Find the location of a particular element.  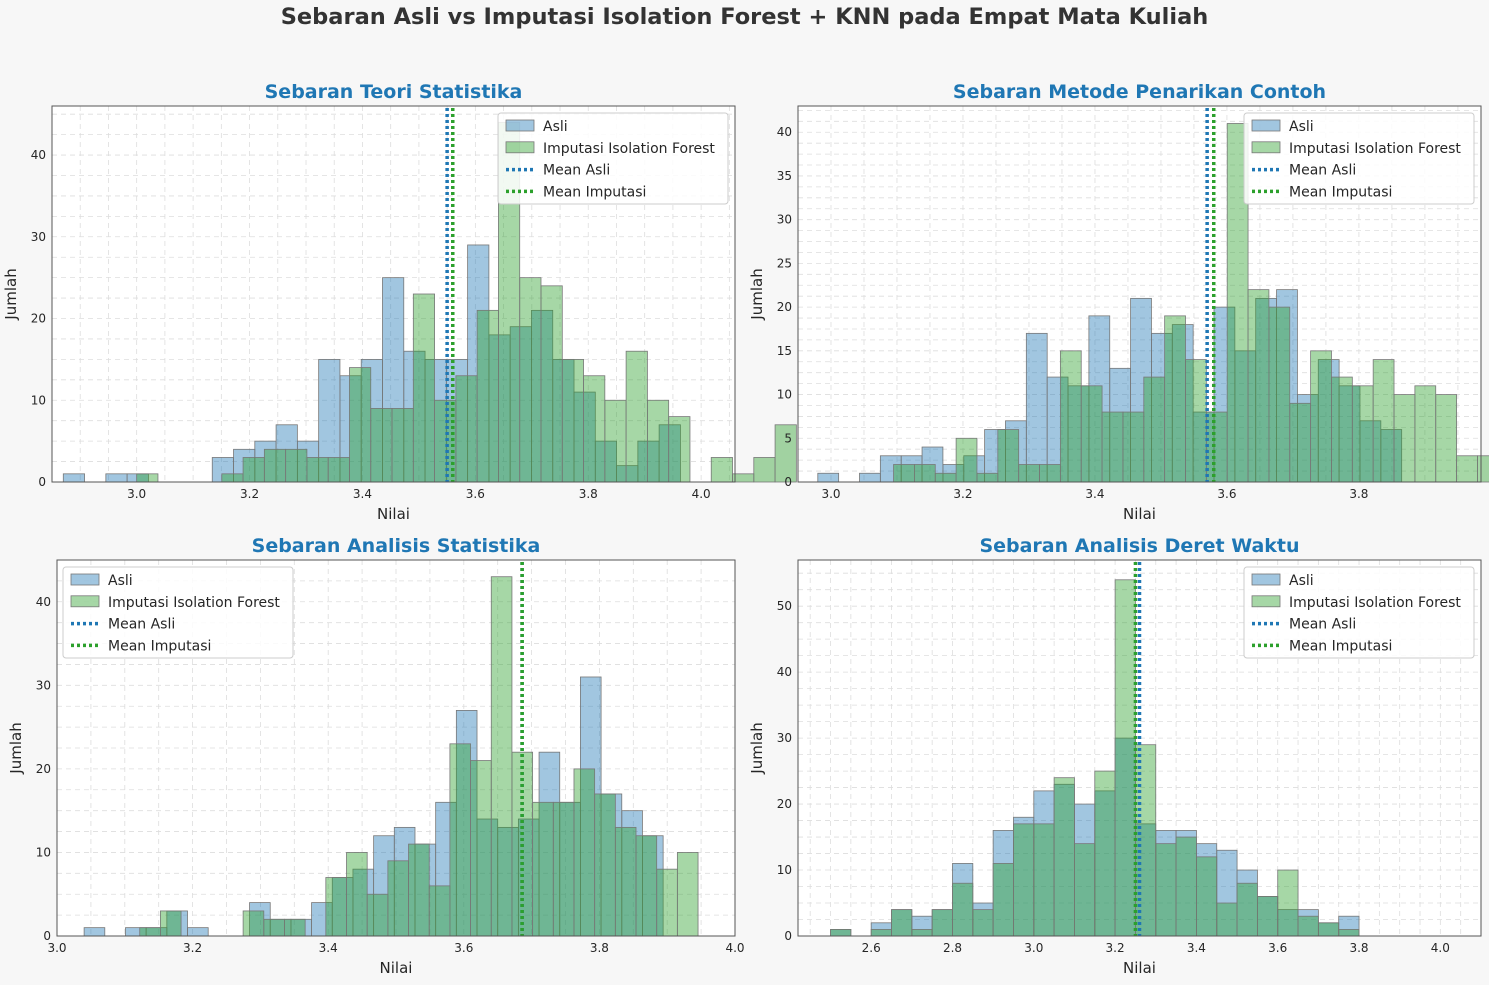

y-tick-label: 35 is located at coordinates (784, 176).